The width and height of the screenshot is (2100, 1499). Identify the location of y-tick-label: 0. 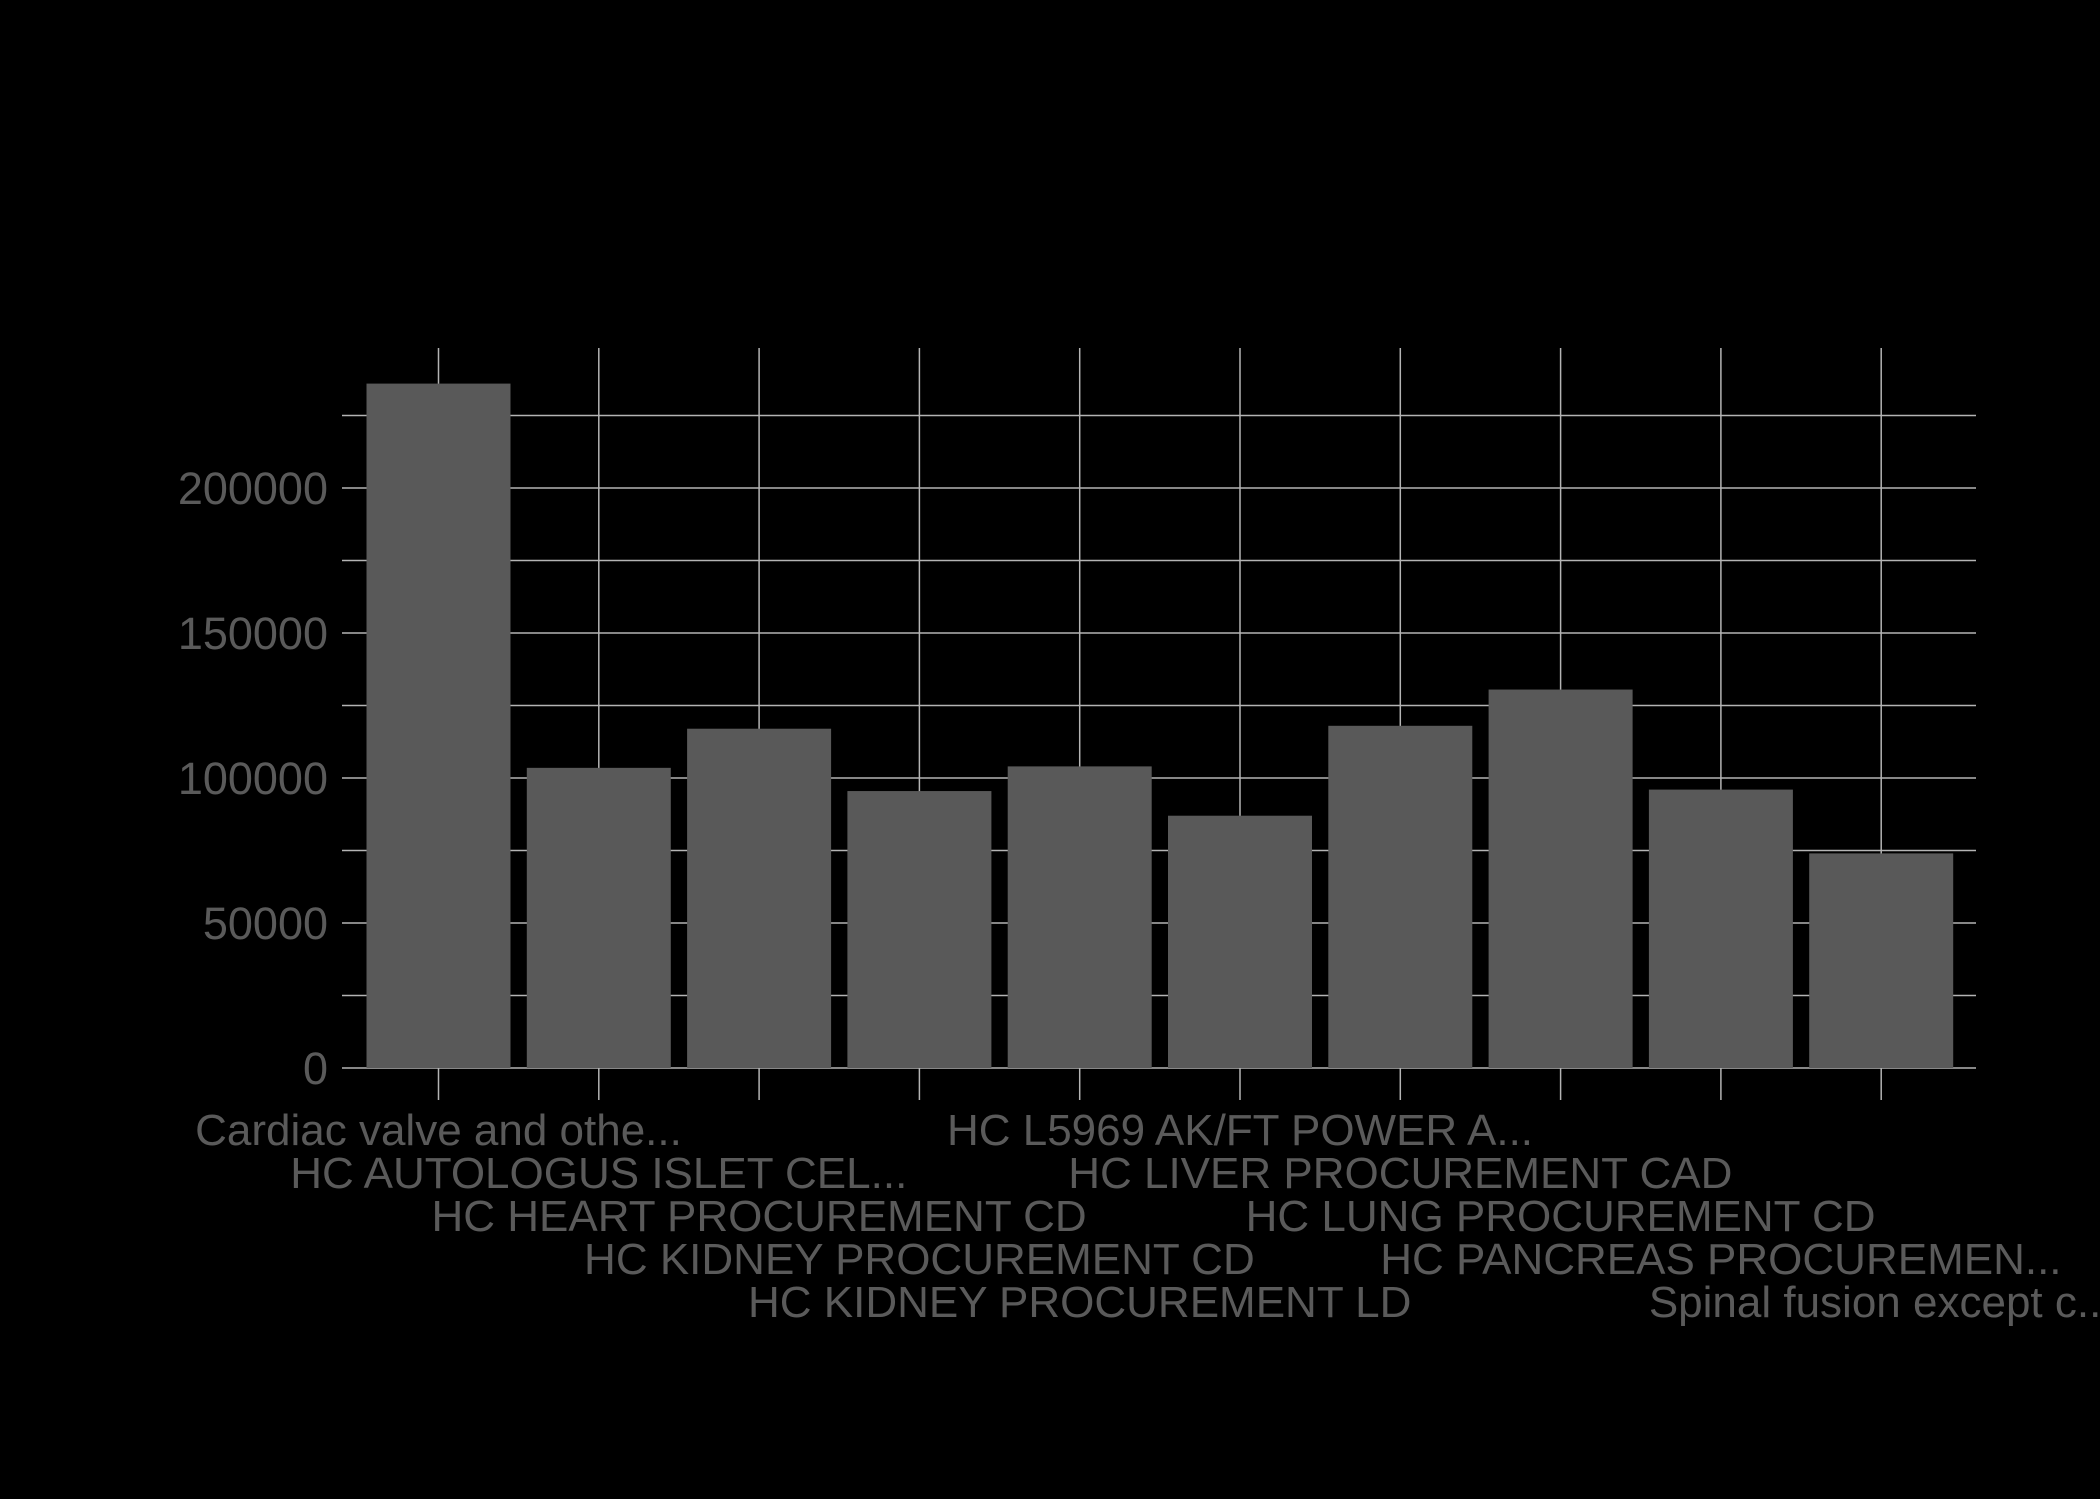
(315, 1068).